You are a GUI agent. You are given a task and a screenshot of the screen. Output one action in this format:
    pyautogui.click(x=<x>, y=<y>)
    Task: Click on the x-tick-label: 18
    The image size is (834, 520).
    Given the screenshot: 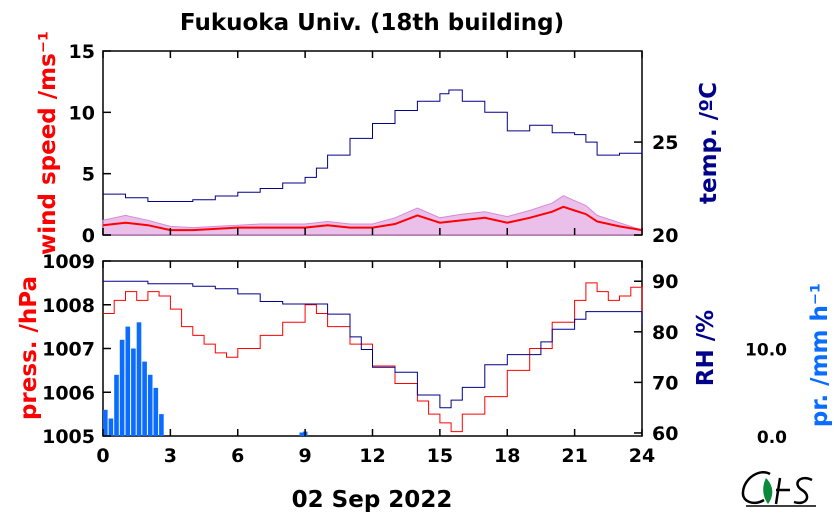 What is the action you would take?
    pyautogui.click(x=507, y=456)
    